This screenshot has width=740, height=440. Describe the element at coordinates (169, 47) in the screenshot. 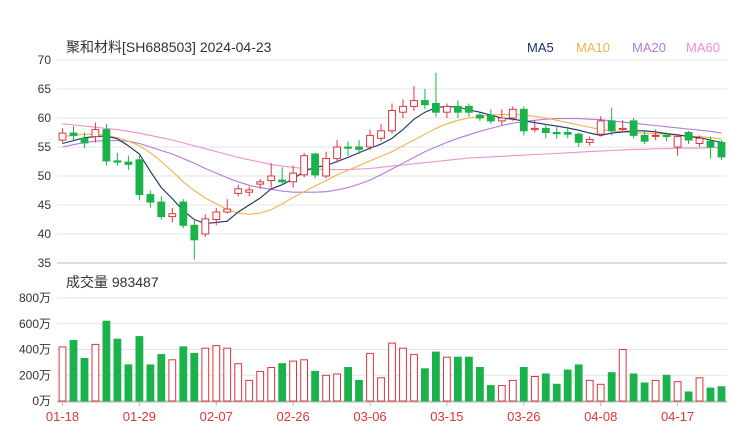

I see `chart-title: 聚和材料[SH688503] 2024-04-23` at that location.